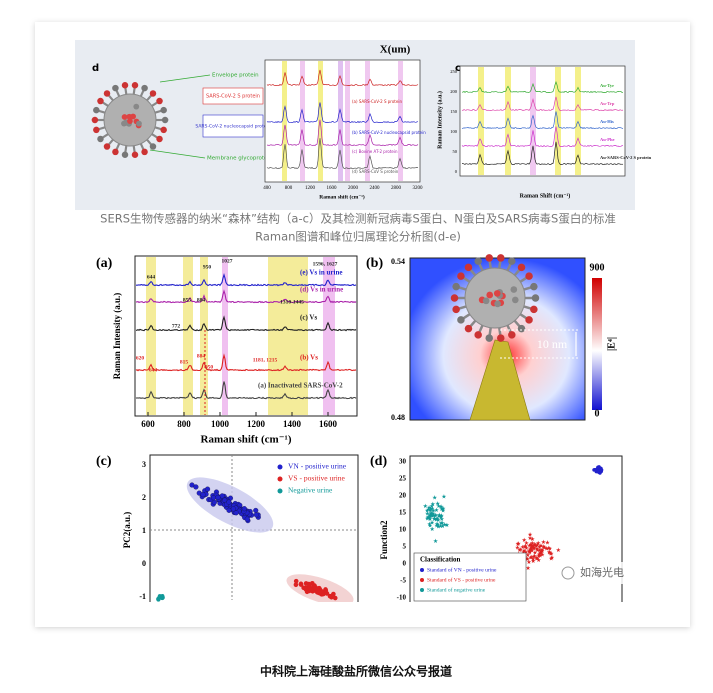 This screenshot has height=693, width=713. What do you see at coordinates (552, 344) in the screenshot?
I see `annotation: 10 nm` at bounding box center [552, 344].